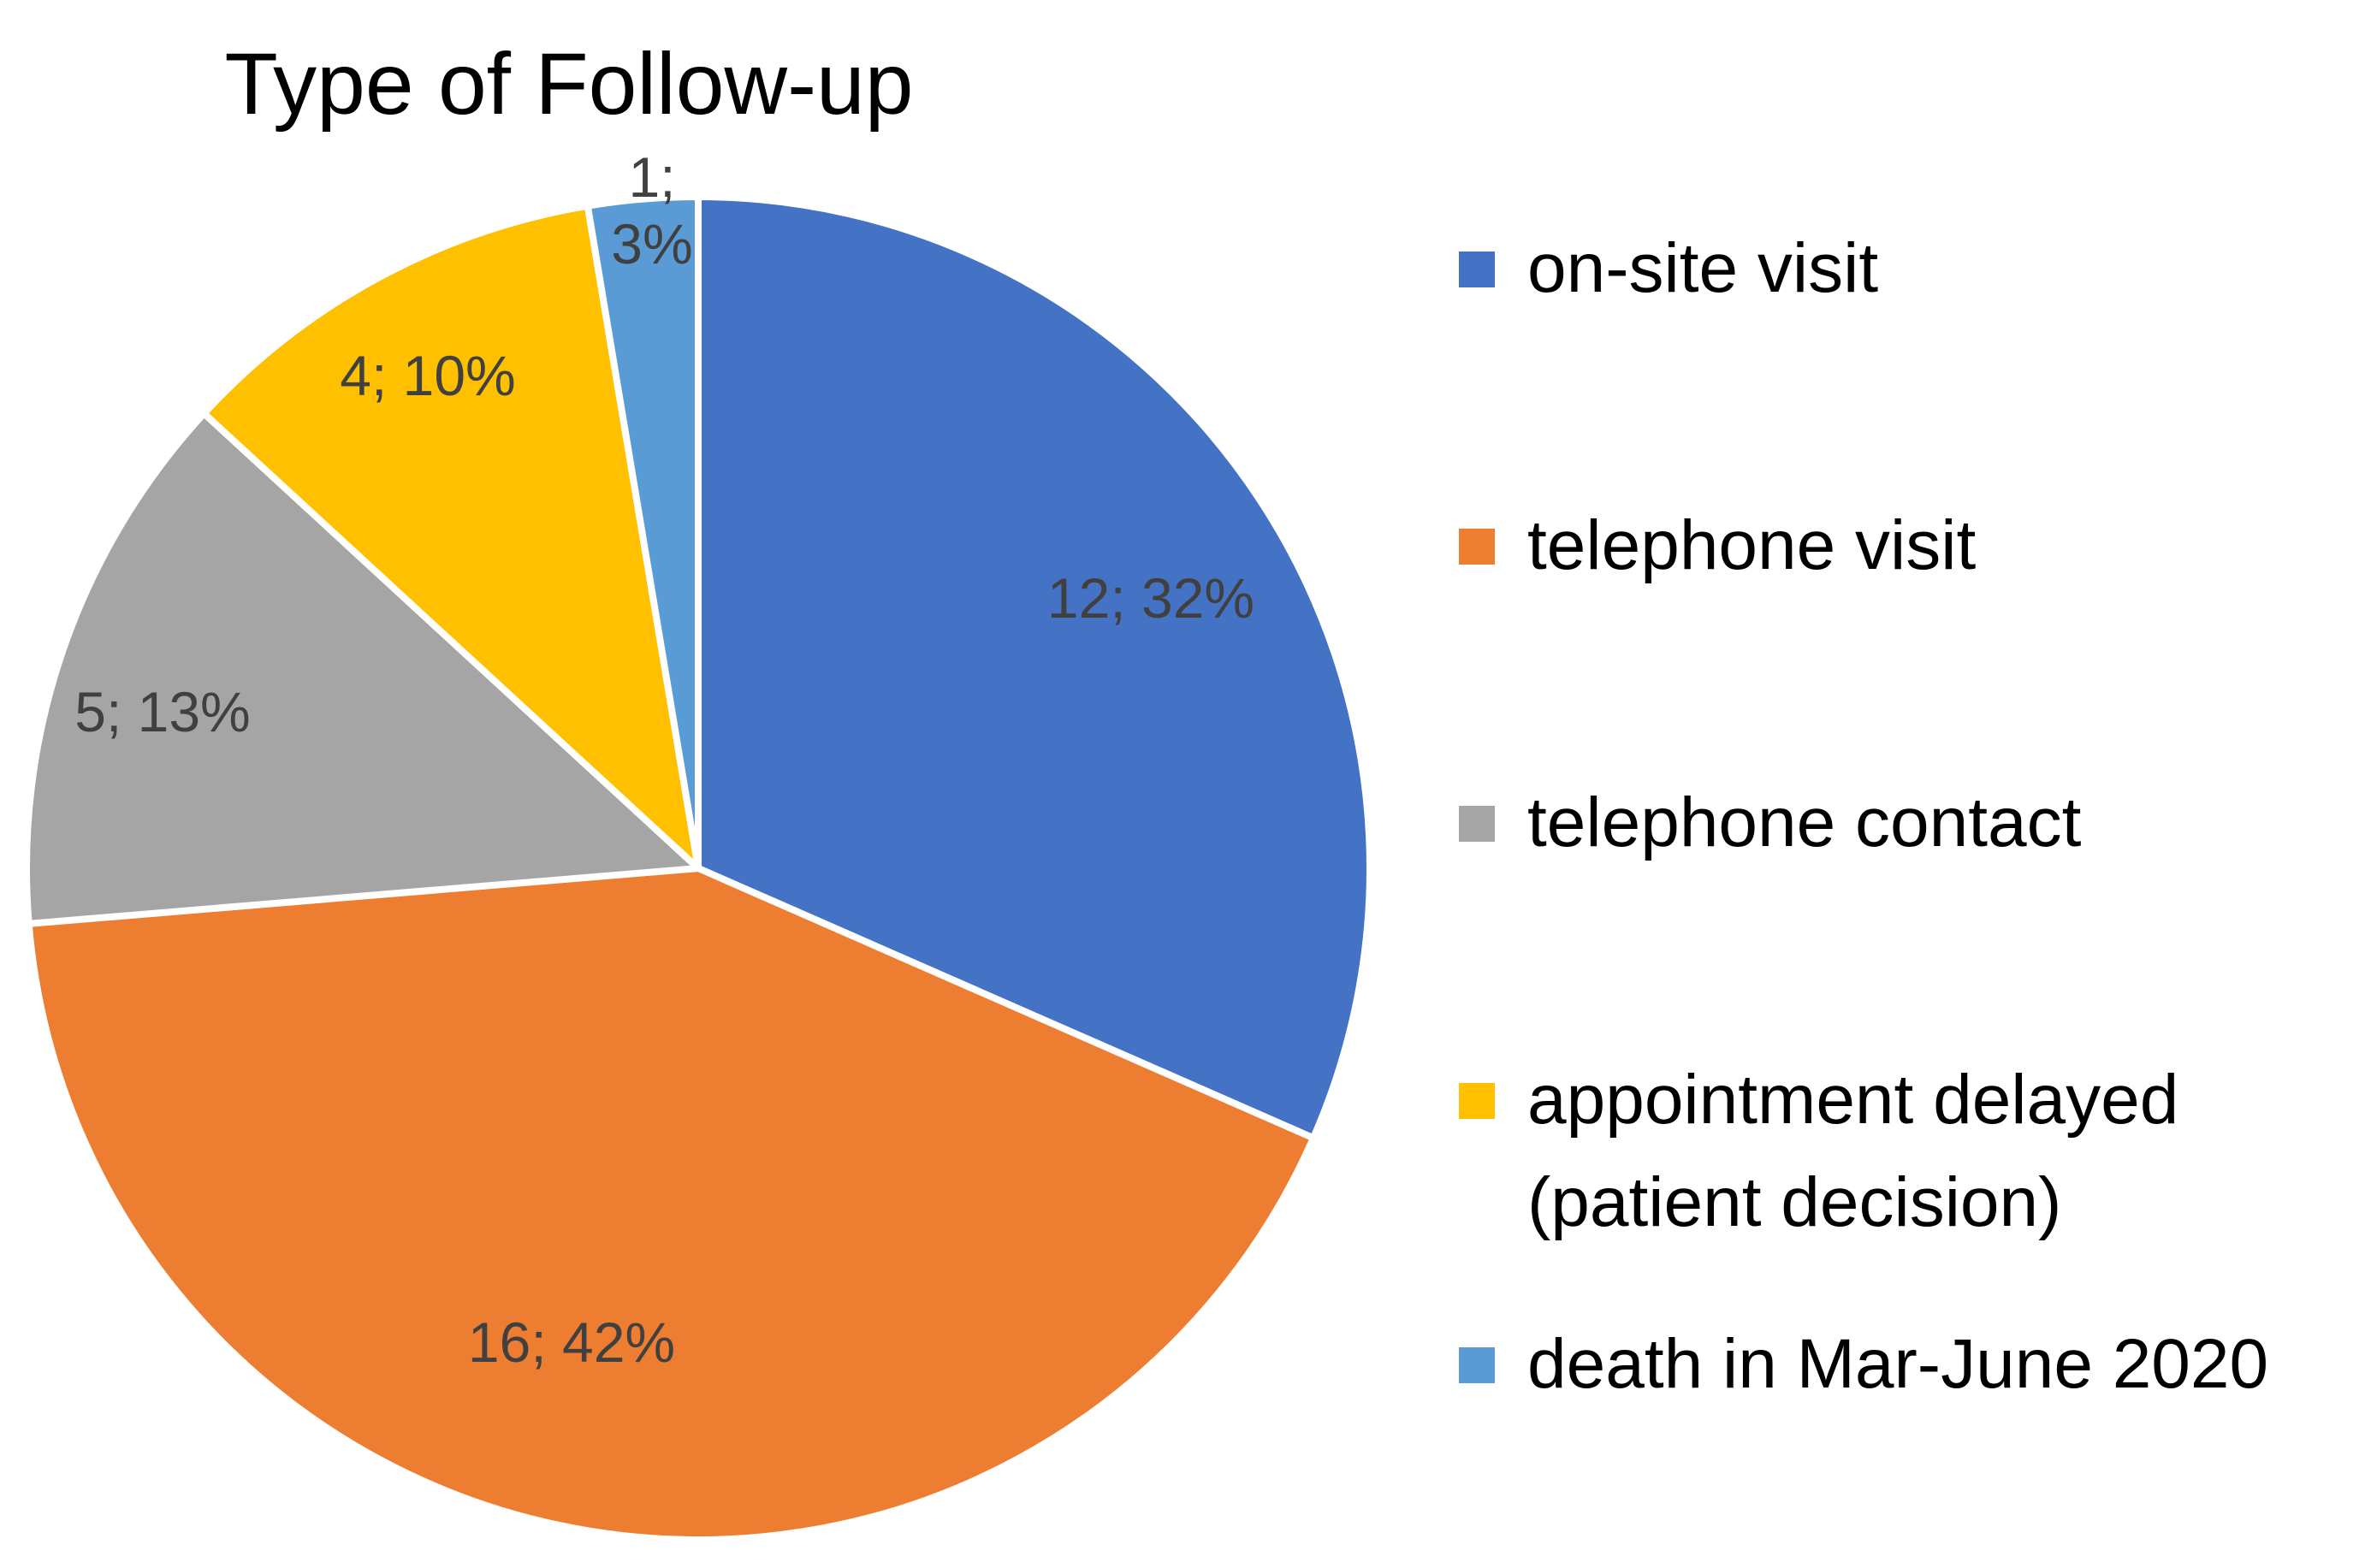 The height and width of the screenshot is (1568, 2371). Describe the element at coordinates (1904, 268) in the screenshot. I see `legend-item-on-site-visit: on-site visit` at that location.